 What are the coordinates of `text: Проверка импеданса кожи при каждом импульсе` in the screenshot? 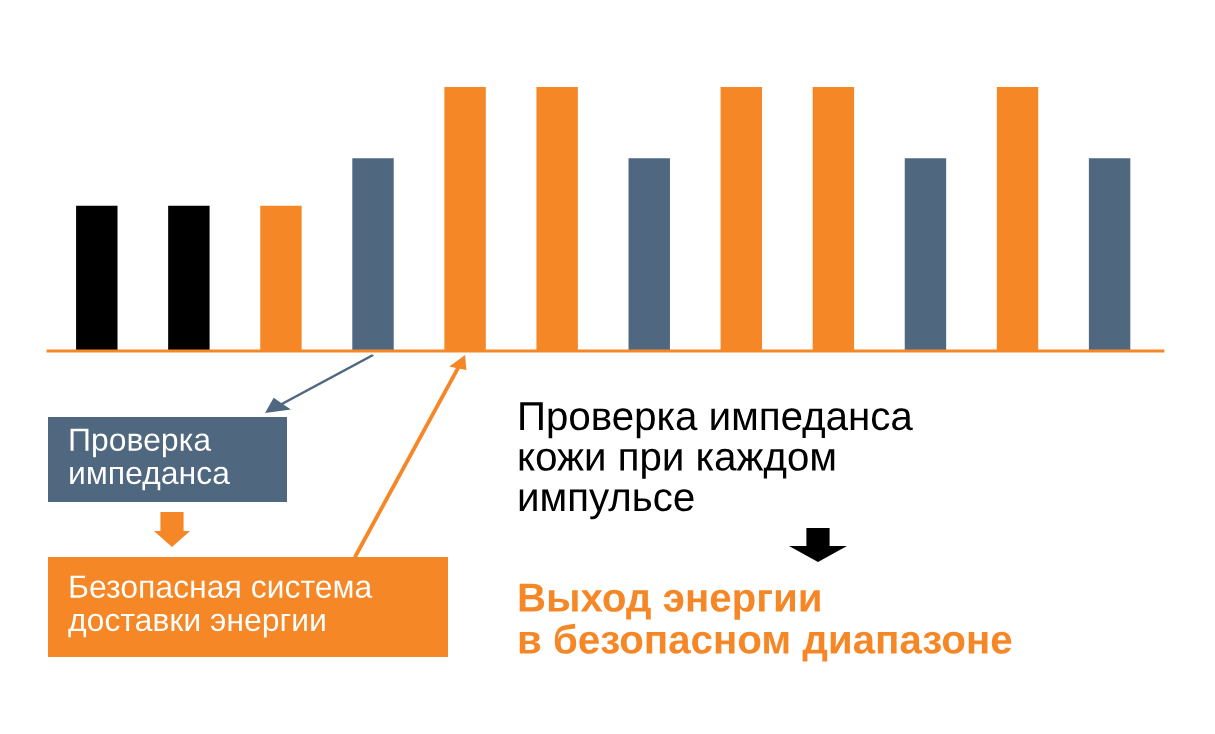 It's located at (716, 461).